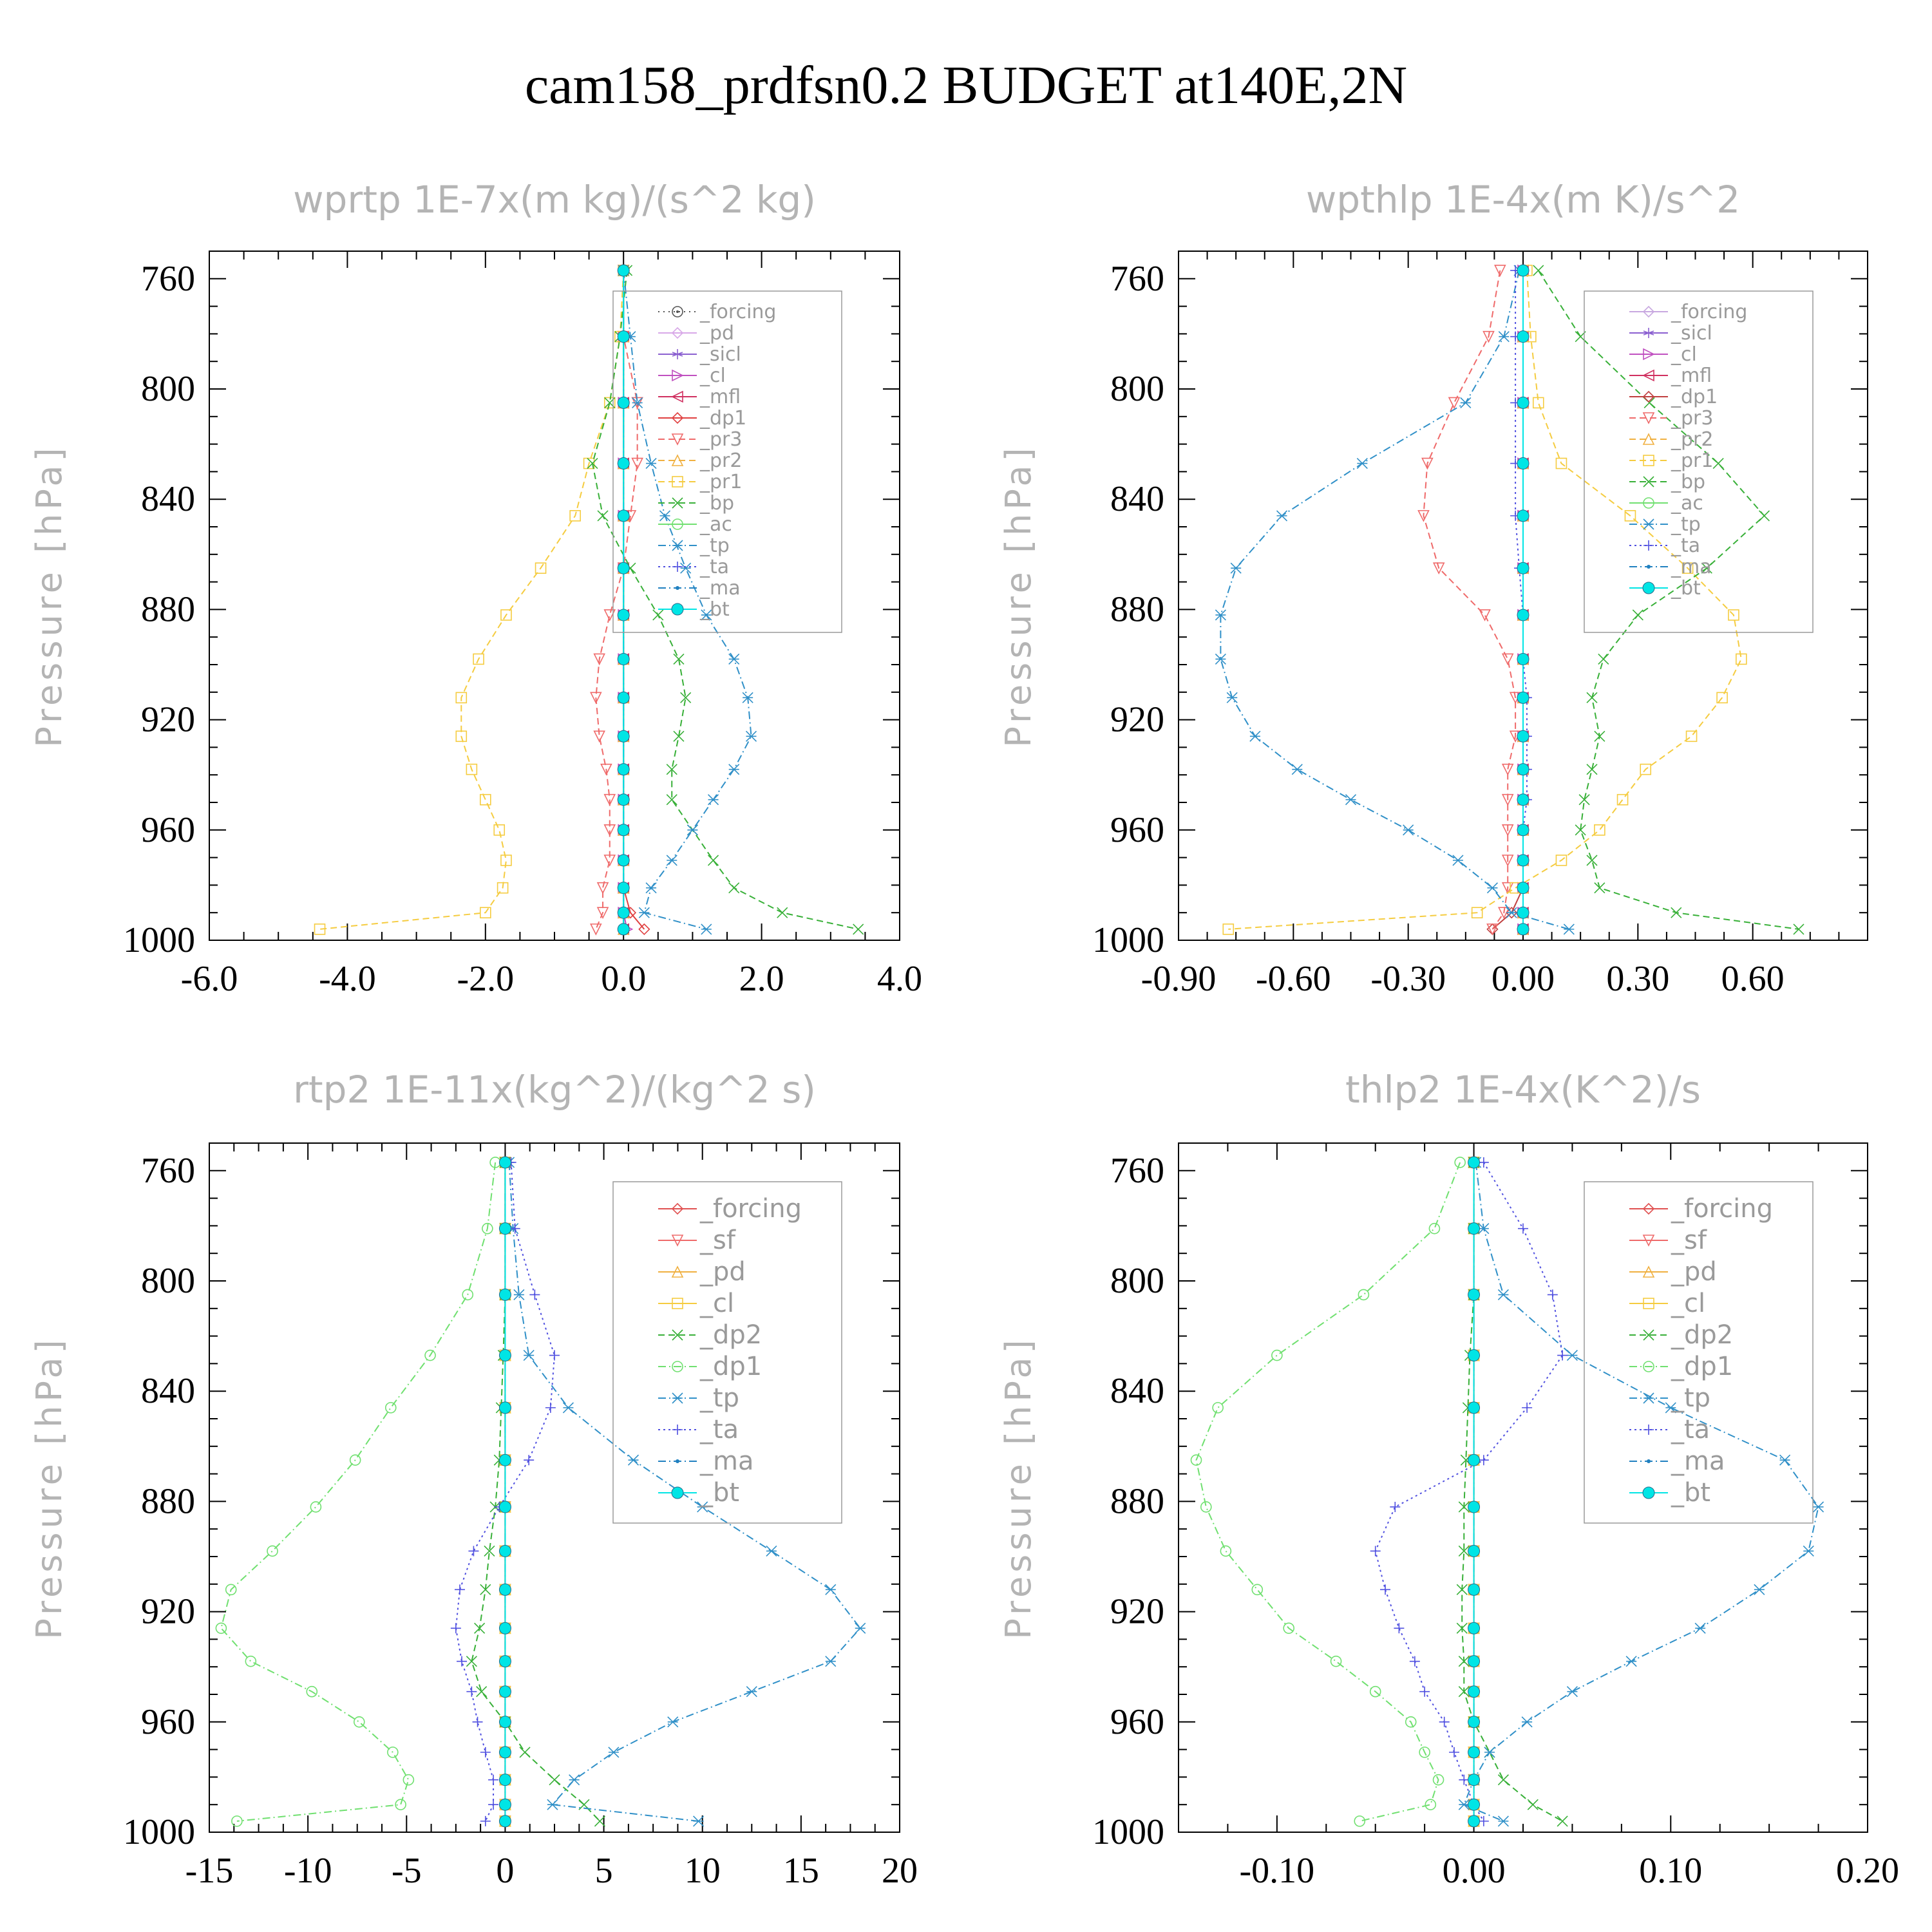 The height and width of the screenshot is (1932, 1932). Describe the element at coordinates (554, 1090) in the screenshot. I see `panel-title: rtp2 1E-11x(kg^2)/(kg^2 s)` at that location.